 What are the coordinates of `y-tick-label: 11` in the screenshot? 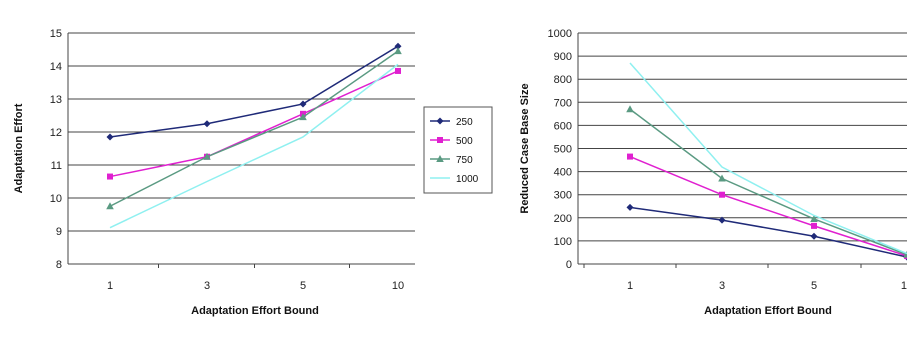 It's located at (56, 166).